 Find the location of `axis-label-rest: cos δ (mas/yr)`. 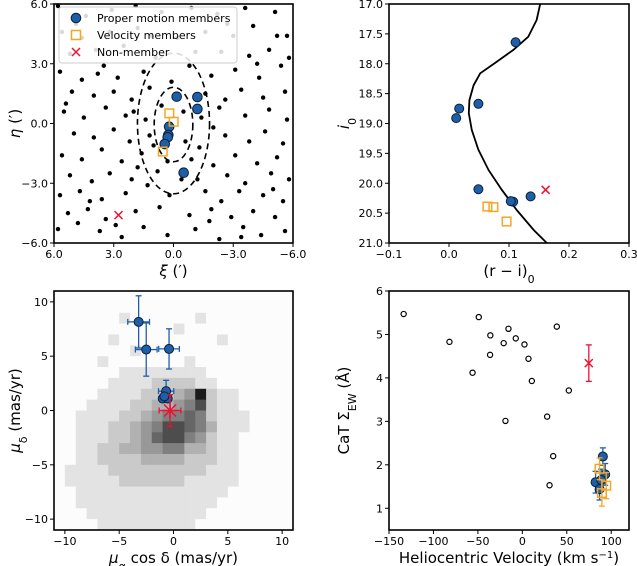

axis-label-rest: cos δ (mas/yr) is located at coordinates (182, 557).